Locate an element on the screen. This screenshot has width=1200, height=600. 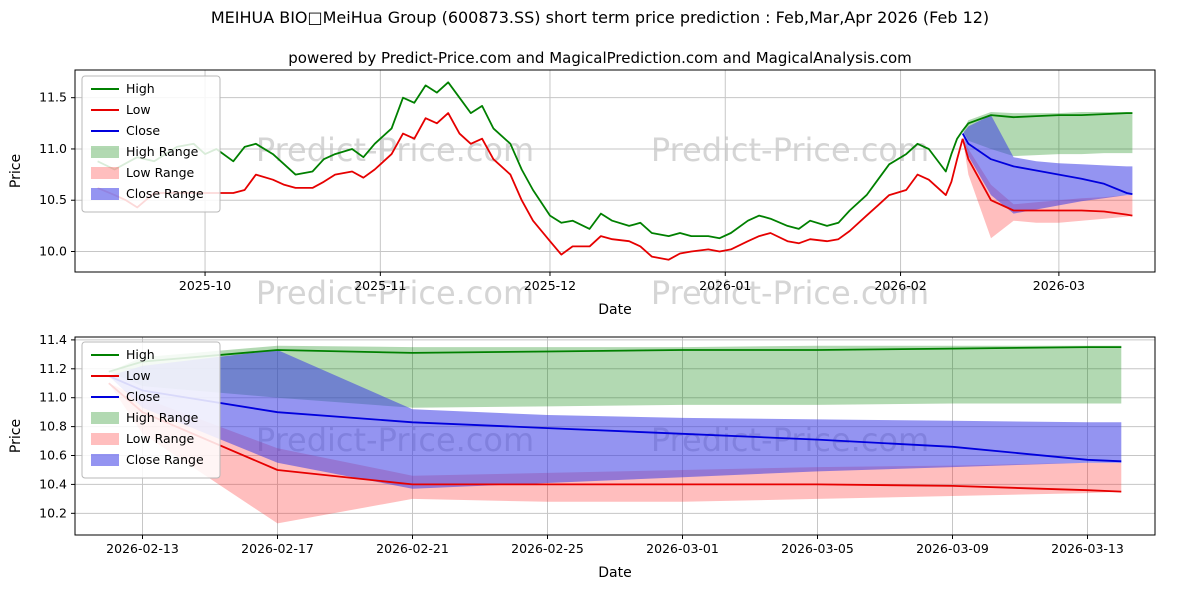
x-tick-label: 2026-03-09 is located at coordinates (952, 548).